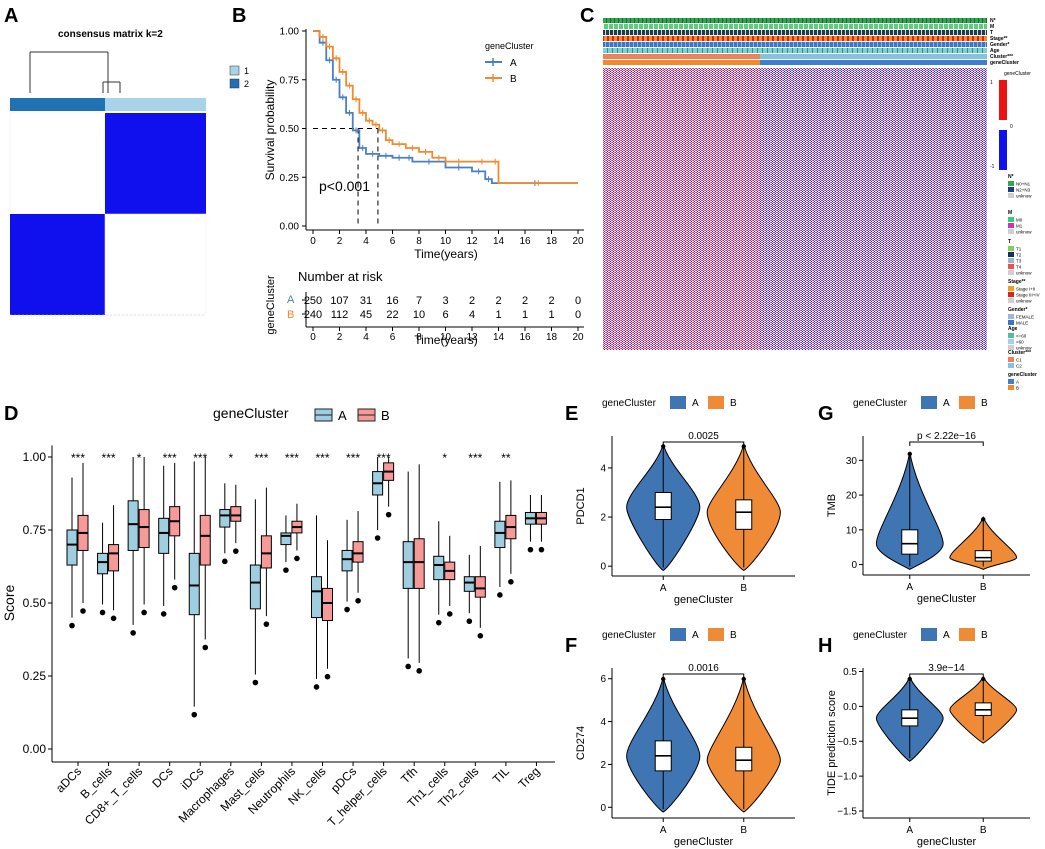 This screenshot has width=1045, height=849. I want to click on legend-item-label: C1, so click(1019, 360).